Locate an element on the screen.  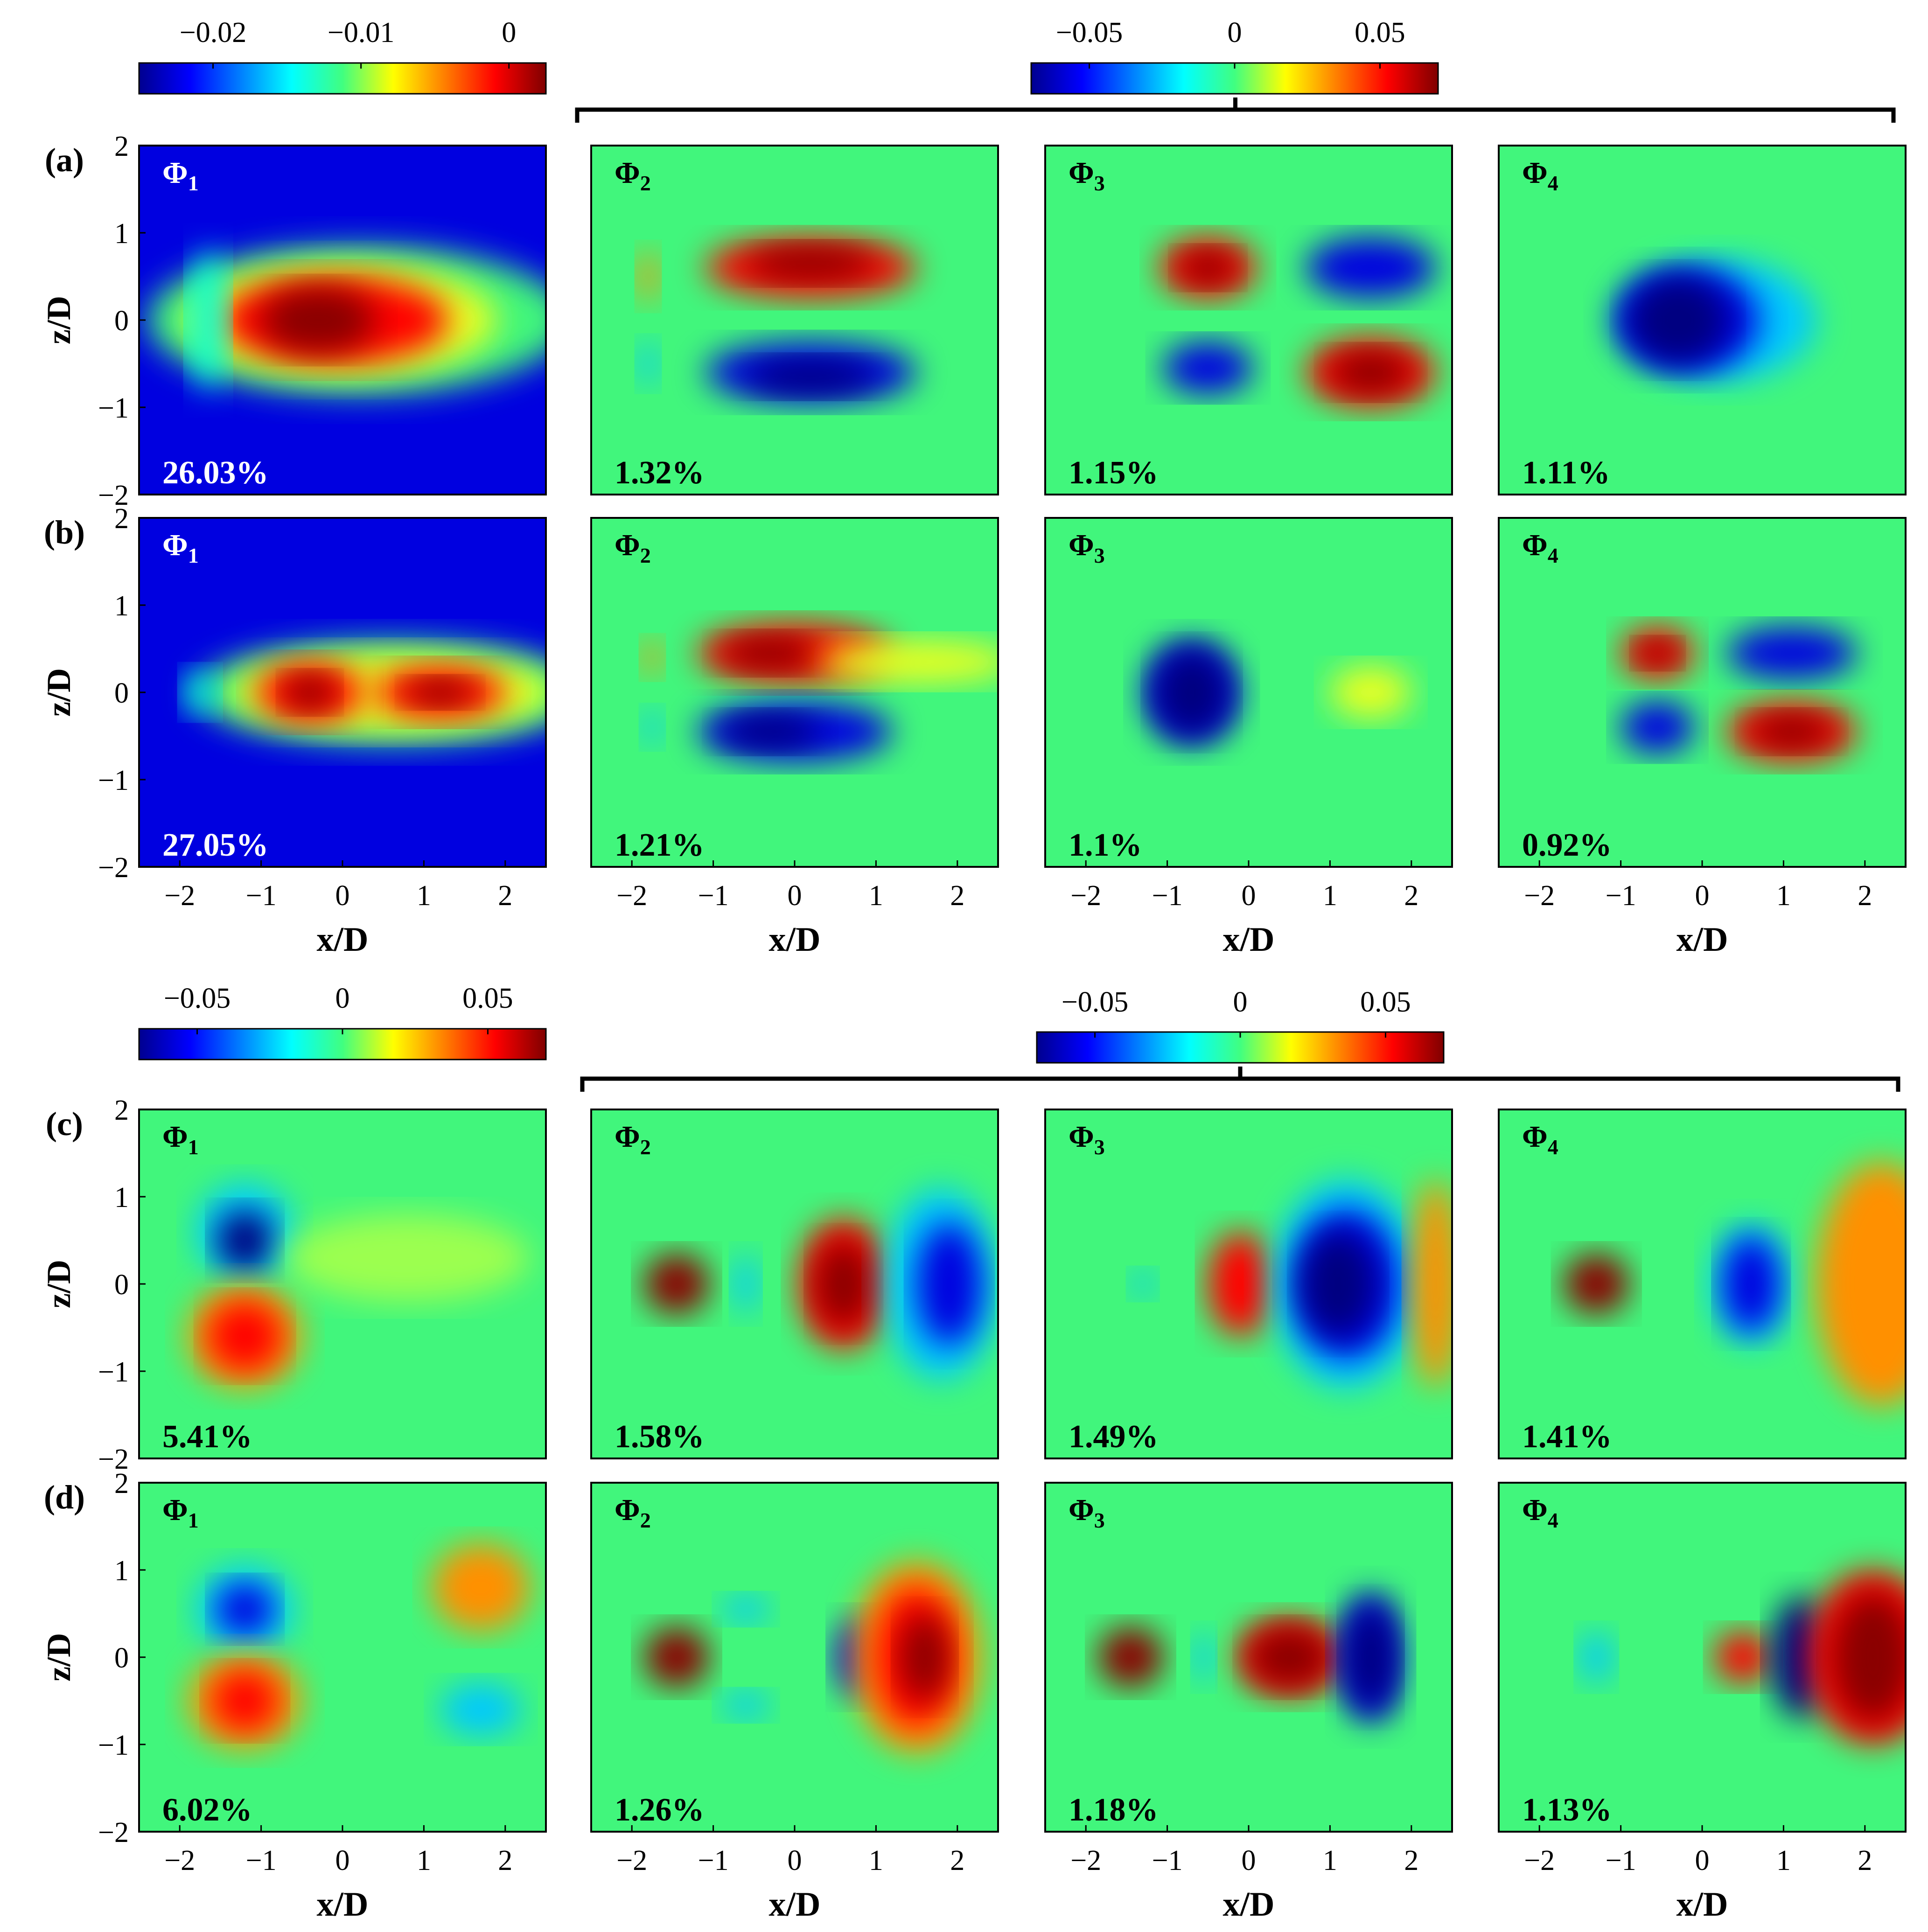
colorbar-bracket is located at coordinates (1240, 1079).